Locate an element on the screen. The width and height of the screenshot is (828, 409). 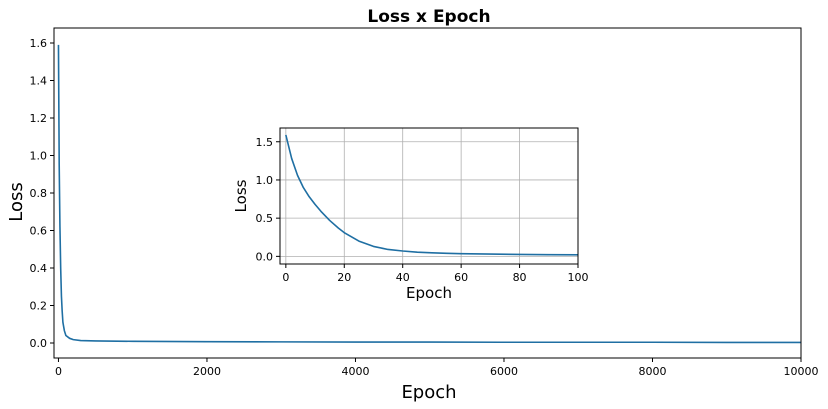
inset-y-tick-label: 1.0 is located at coordinates (265, 180).